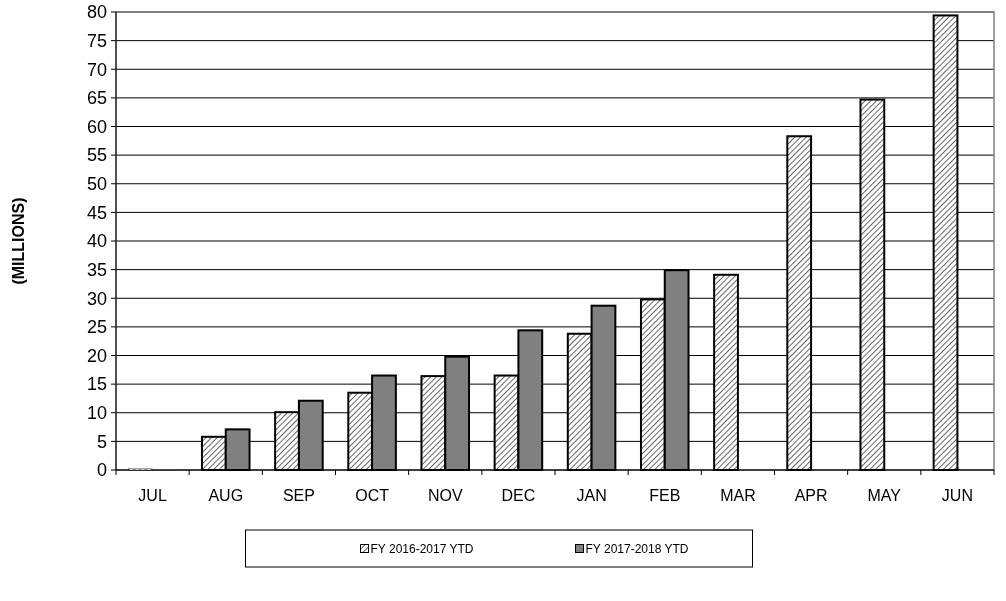 The width and height of the screenshot is (1006, 601). Describe the element at coordinates (422, 548) in the screenshot. I see `legend-label: FY 2016-2017 YTD` at that location.